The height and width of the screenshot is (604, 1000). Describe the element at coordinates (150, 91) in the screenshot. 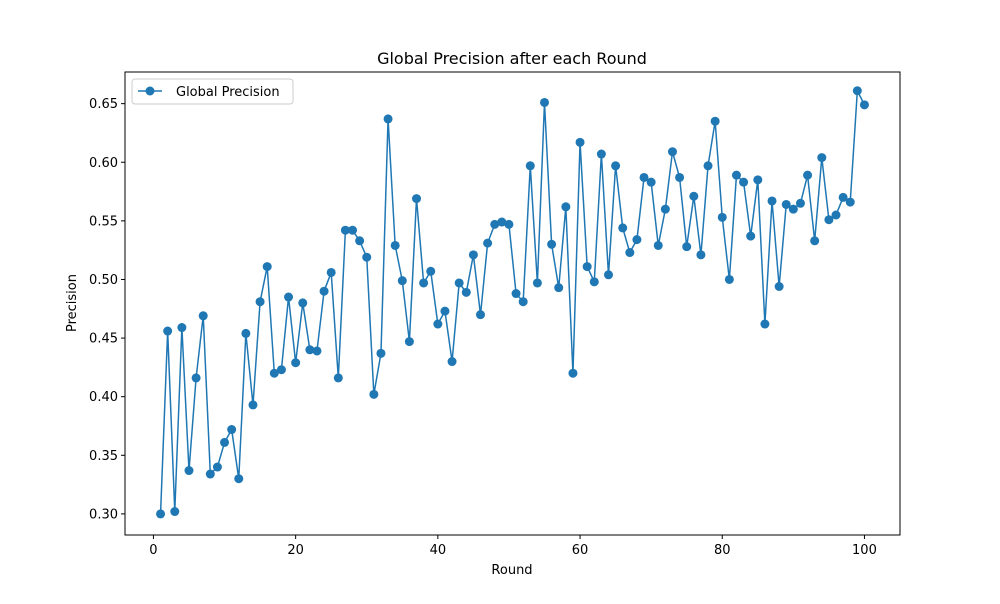

I see `legend-marker-swatch` at that location.